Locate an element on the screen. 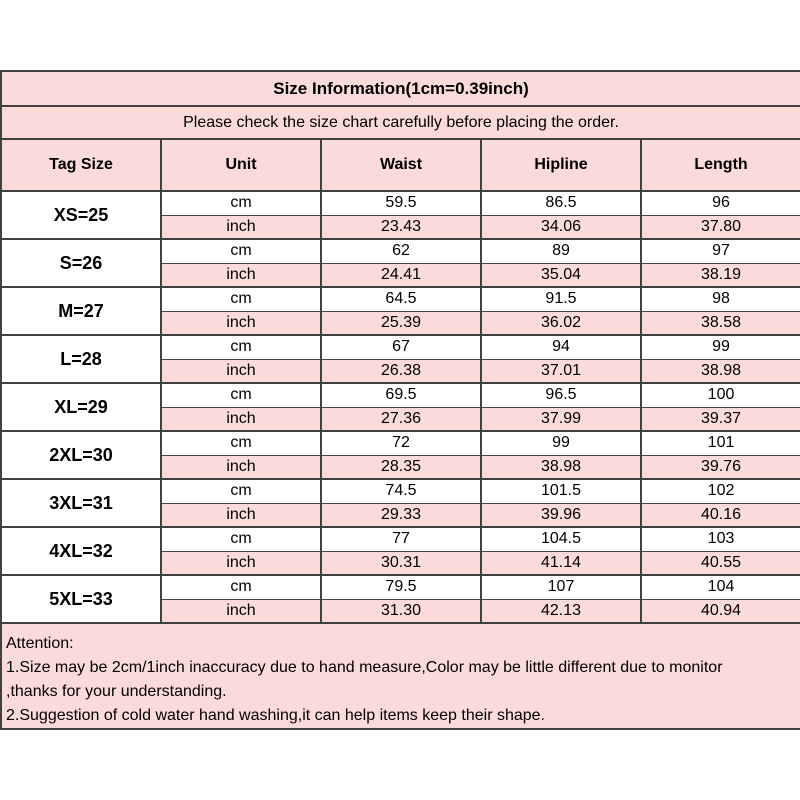 The width and height of the screenshot is (800, 800). length-inch-value: 40.55 is located at coordinates (719, 563).